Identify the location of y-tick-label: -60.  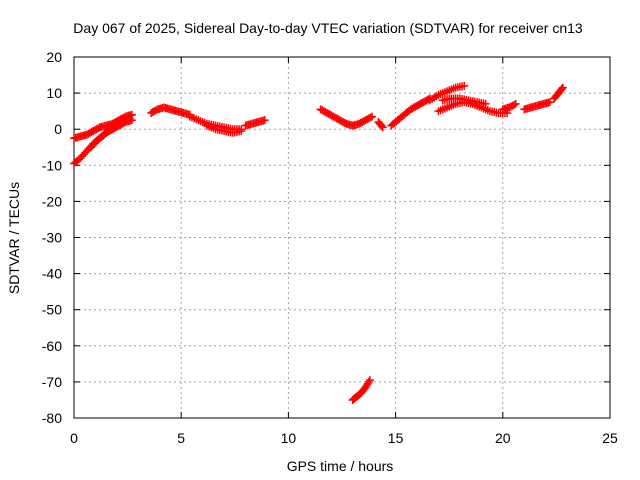
(52, 346).